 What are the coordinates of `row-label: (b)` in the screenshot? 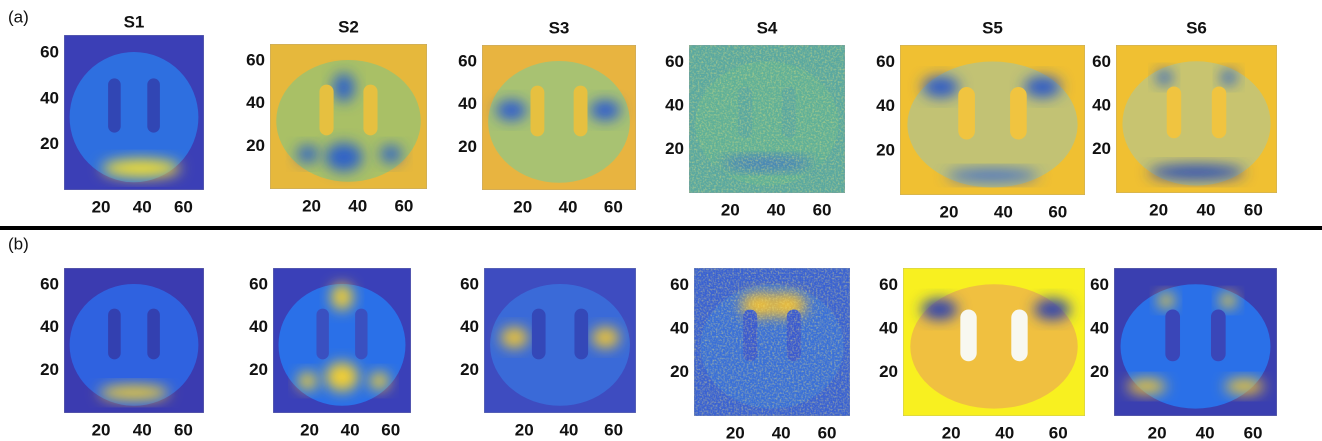 It's located at (18, 243).